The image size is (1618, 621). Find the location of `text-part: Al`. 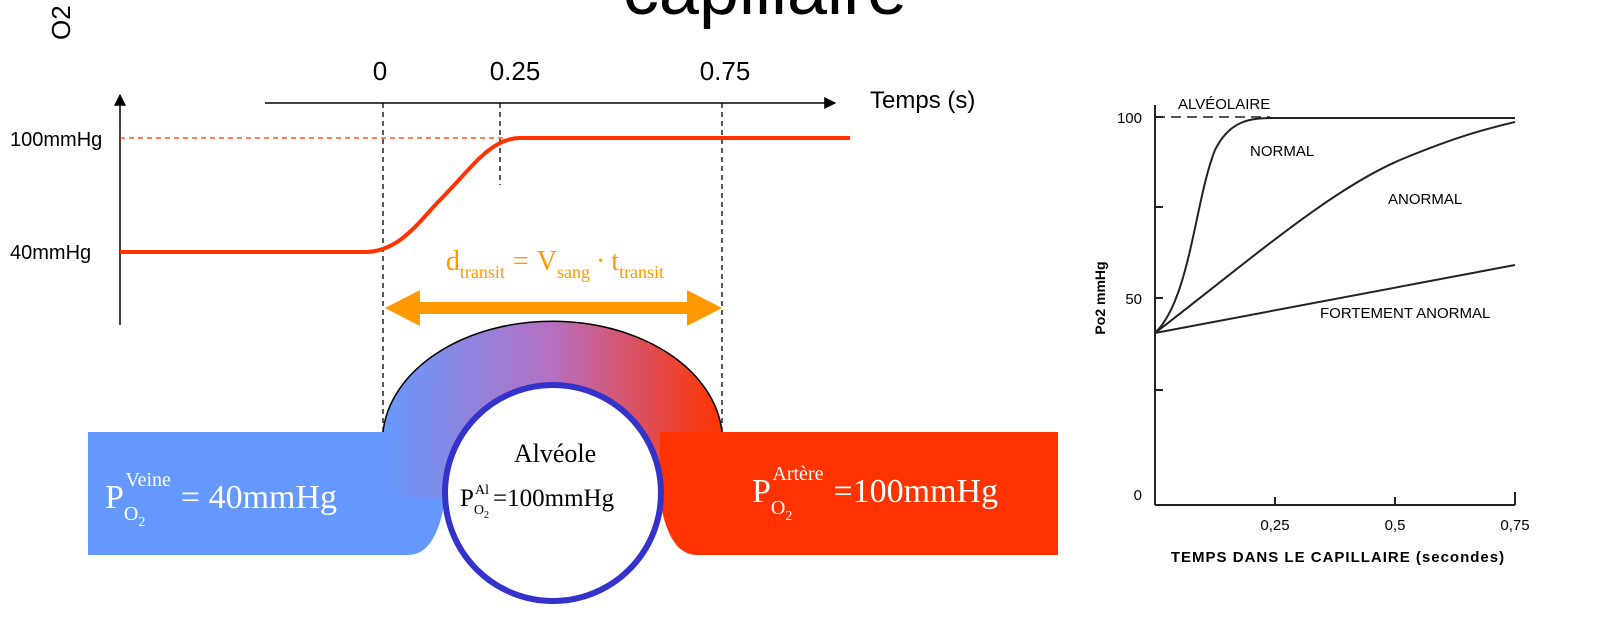

text-part: Al is located at coordinates (482, 490).